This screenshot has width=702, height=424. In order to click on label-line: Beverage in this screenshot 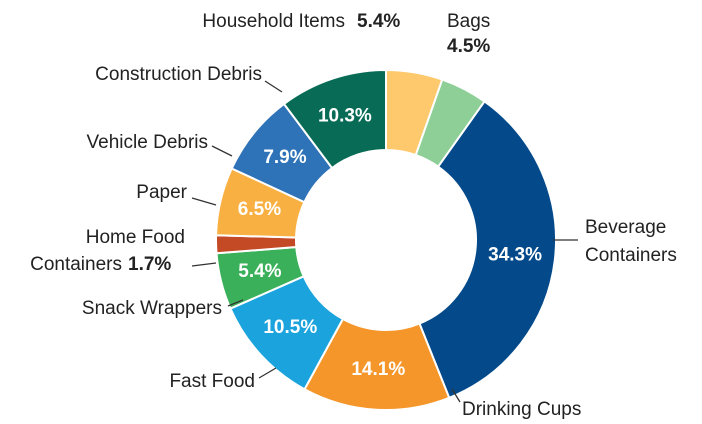, I will do `click(625, 227)`.